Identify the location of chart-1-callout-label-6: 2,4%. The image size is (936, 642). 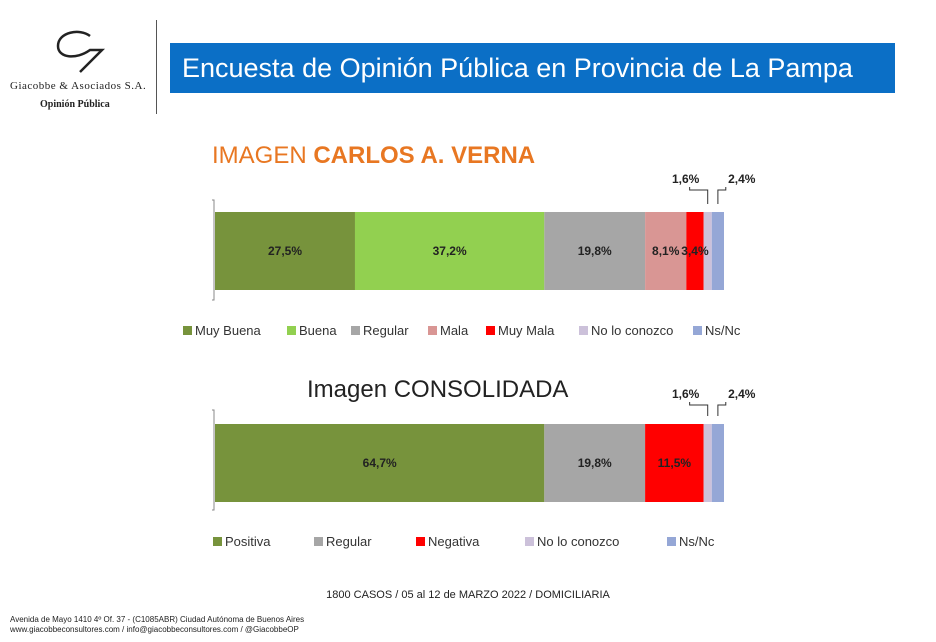
(742, 179).